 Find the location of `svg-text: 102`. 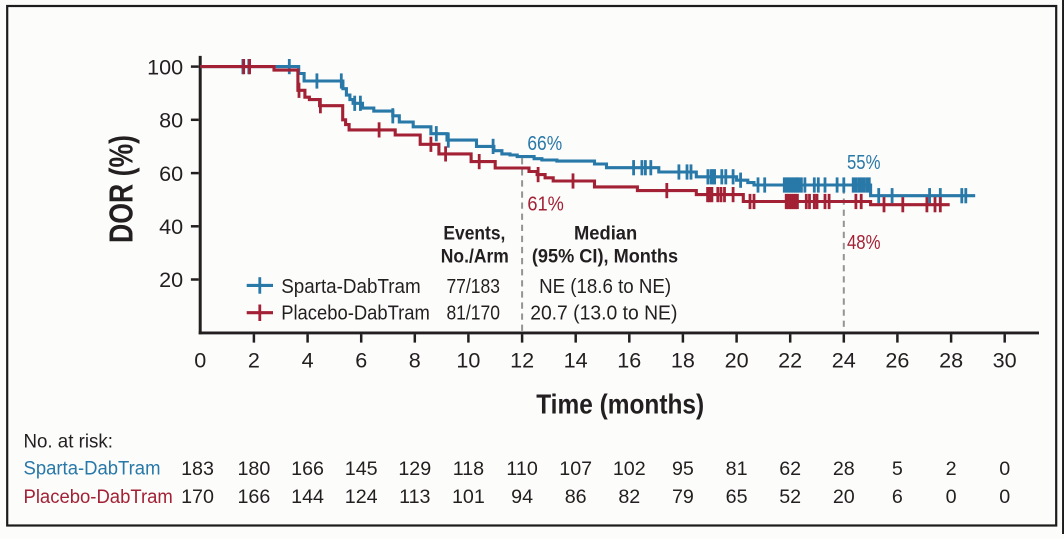

svg-text: 102 is located at coordinates (629, 469).